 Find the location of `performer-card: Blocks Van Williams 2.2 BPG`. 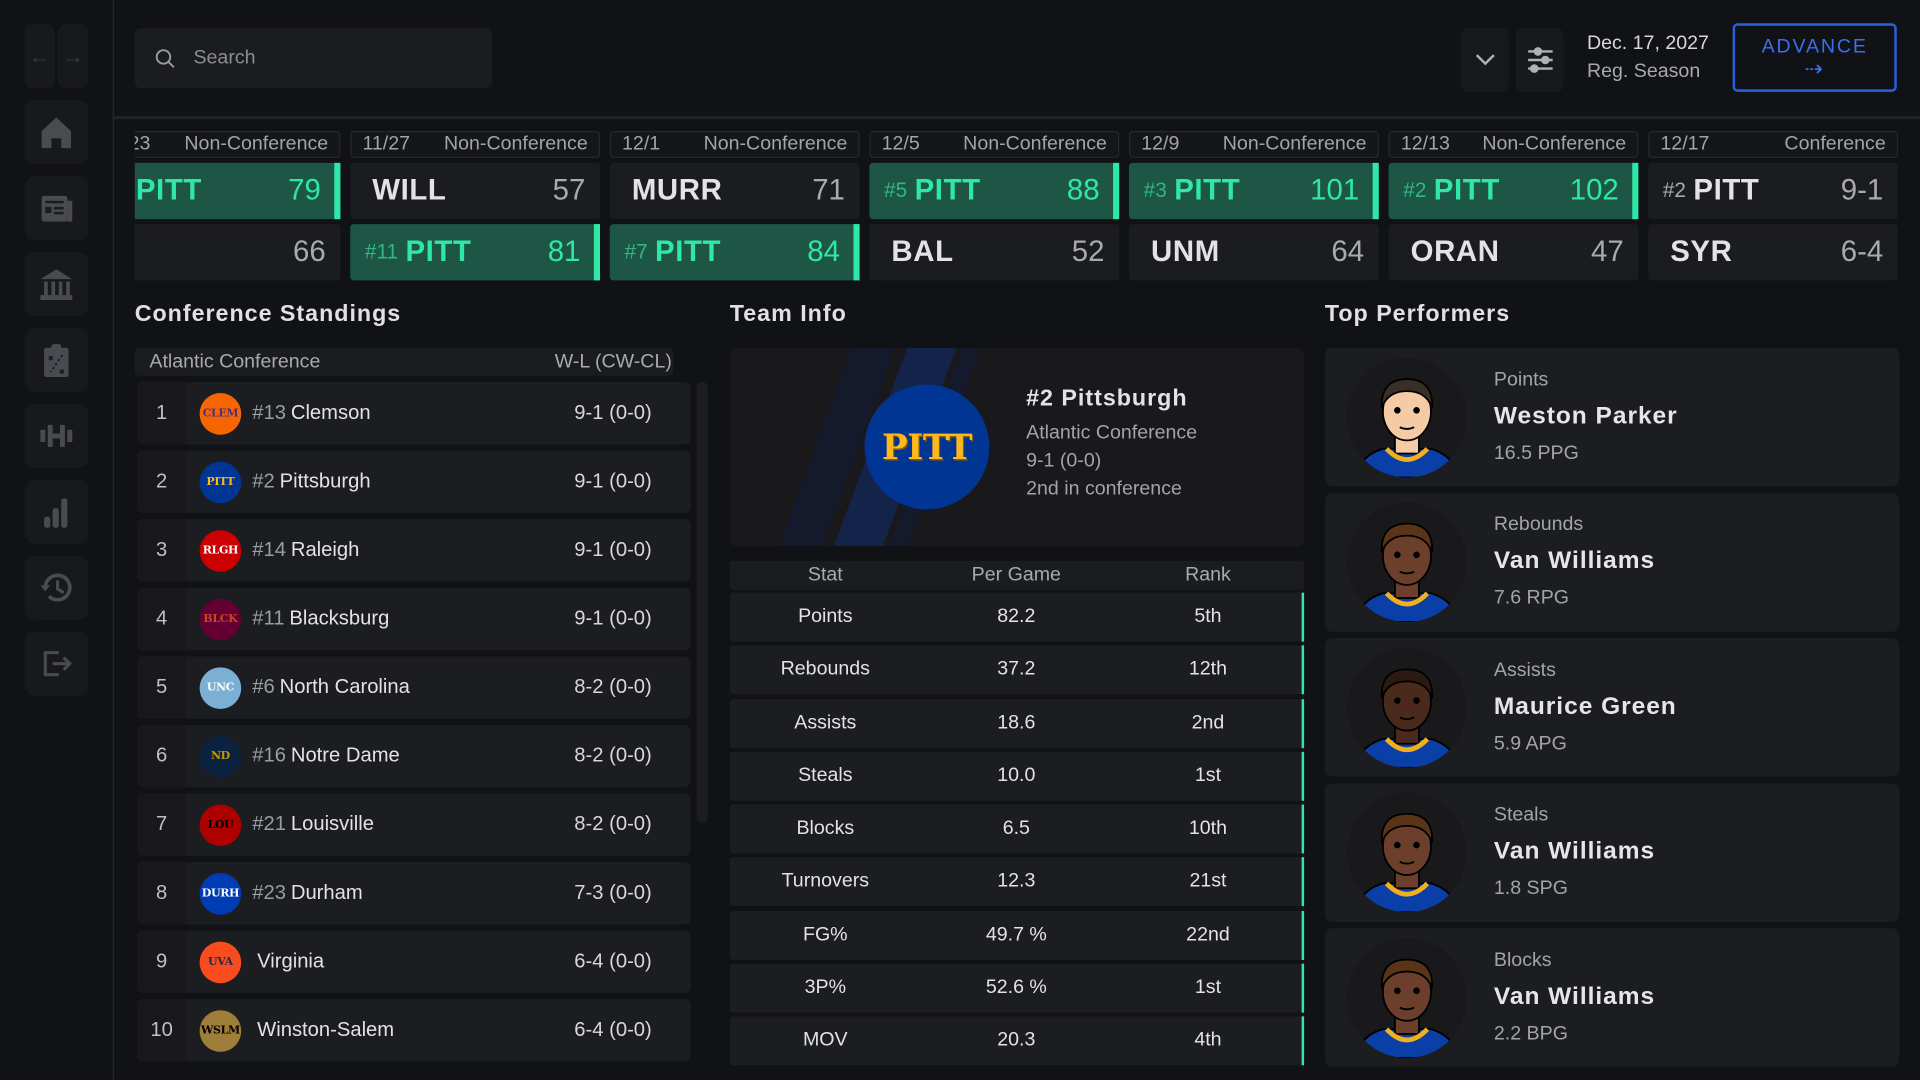

performer-card: Blocks Van Williams 2.2 BPG is located at coordinates (1612, 997).